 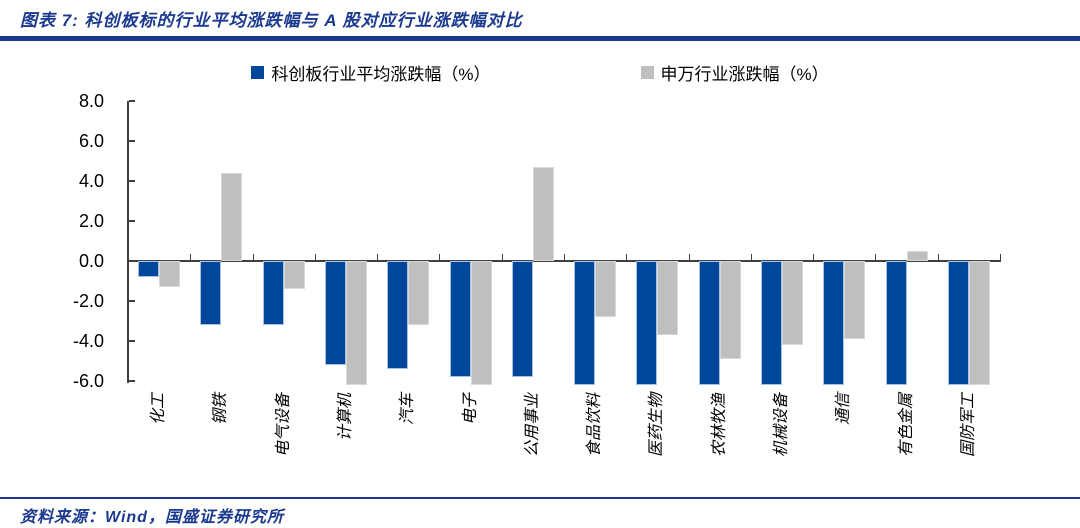 I want to click on x-axis-zero-line, so click(x=564, y=261).